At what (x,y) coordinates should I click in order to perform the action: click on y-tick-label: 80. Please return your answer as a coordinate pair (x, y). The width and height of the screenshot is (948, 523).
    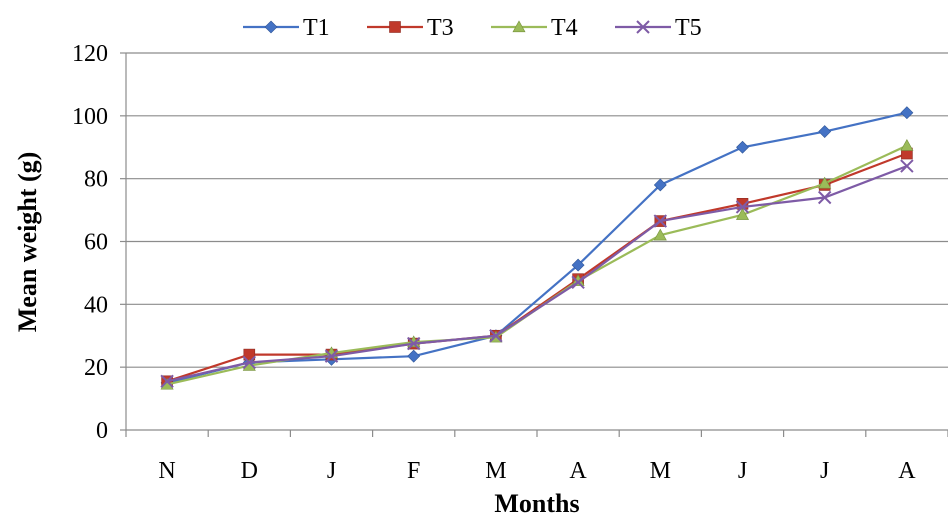
    Looking at the image, I should click on (96, 180).